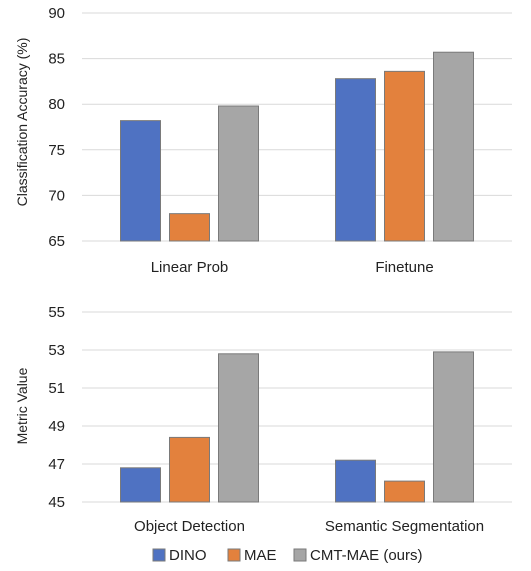 Image resolution: width=531 pixels, height=571 pixels. Describe the element at coordinates (238, 173) in the screenshot. I see `bar-cmt-mae-ours-linear-prob` at that location.